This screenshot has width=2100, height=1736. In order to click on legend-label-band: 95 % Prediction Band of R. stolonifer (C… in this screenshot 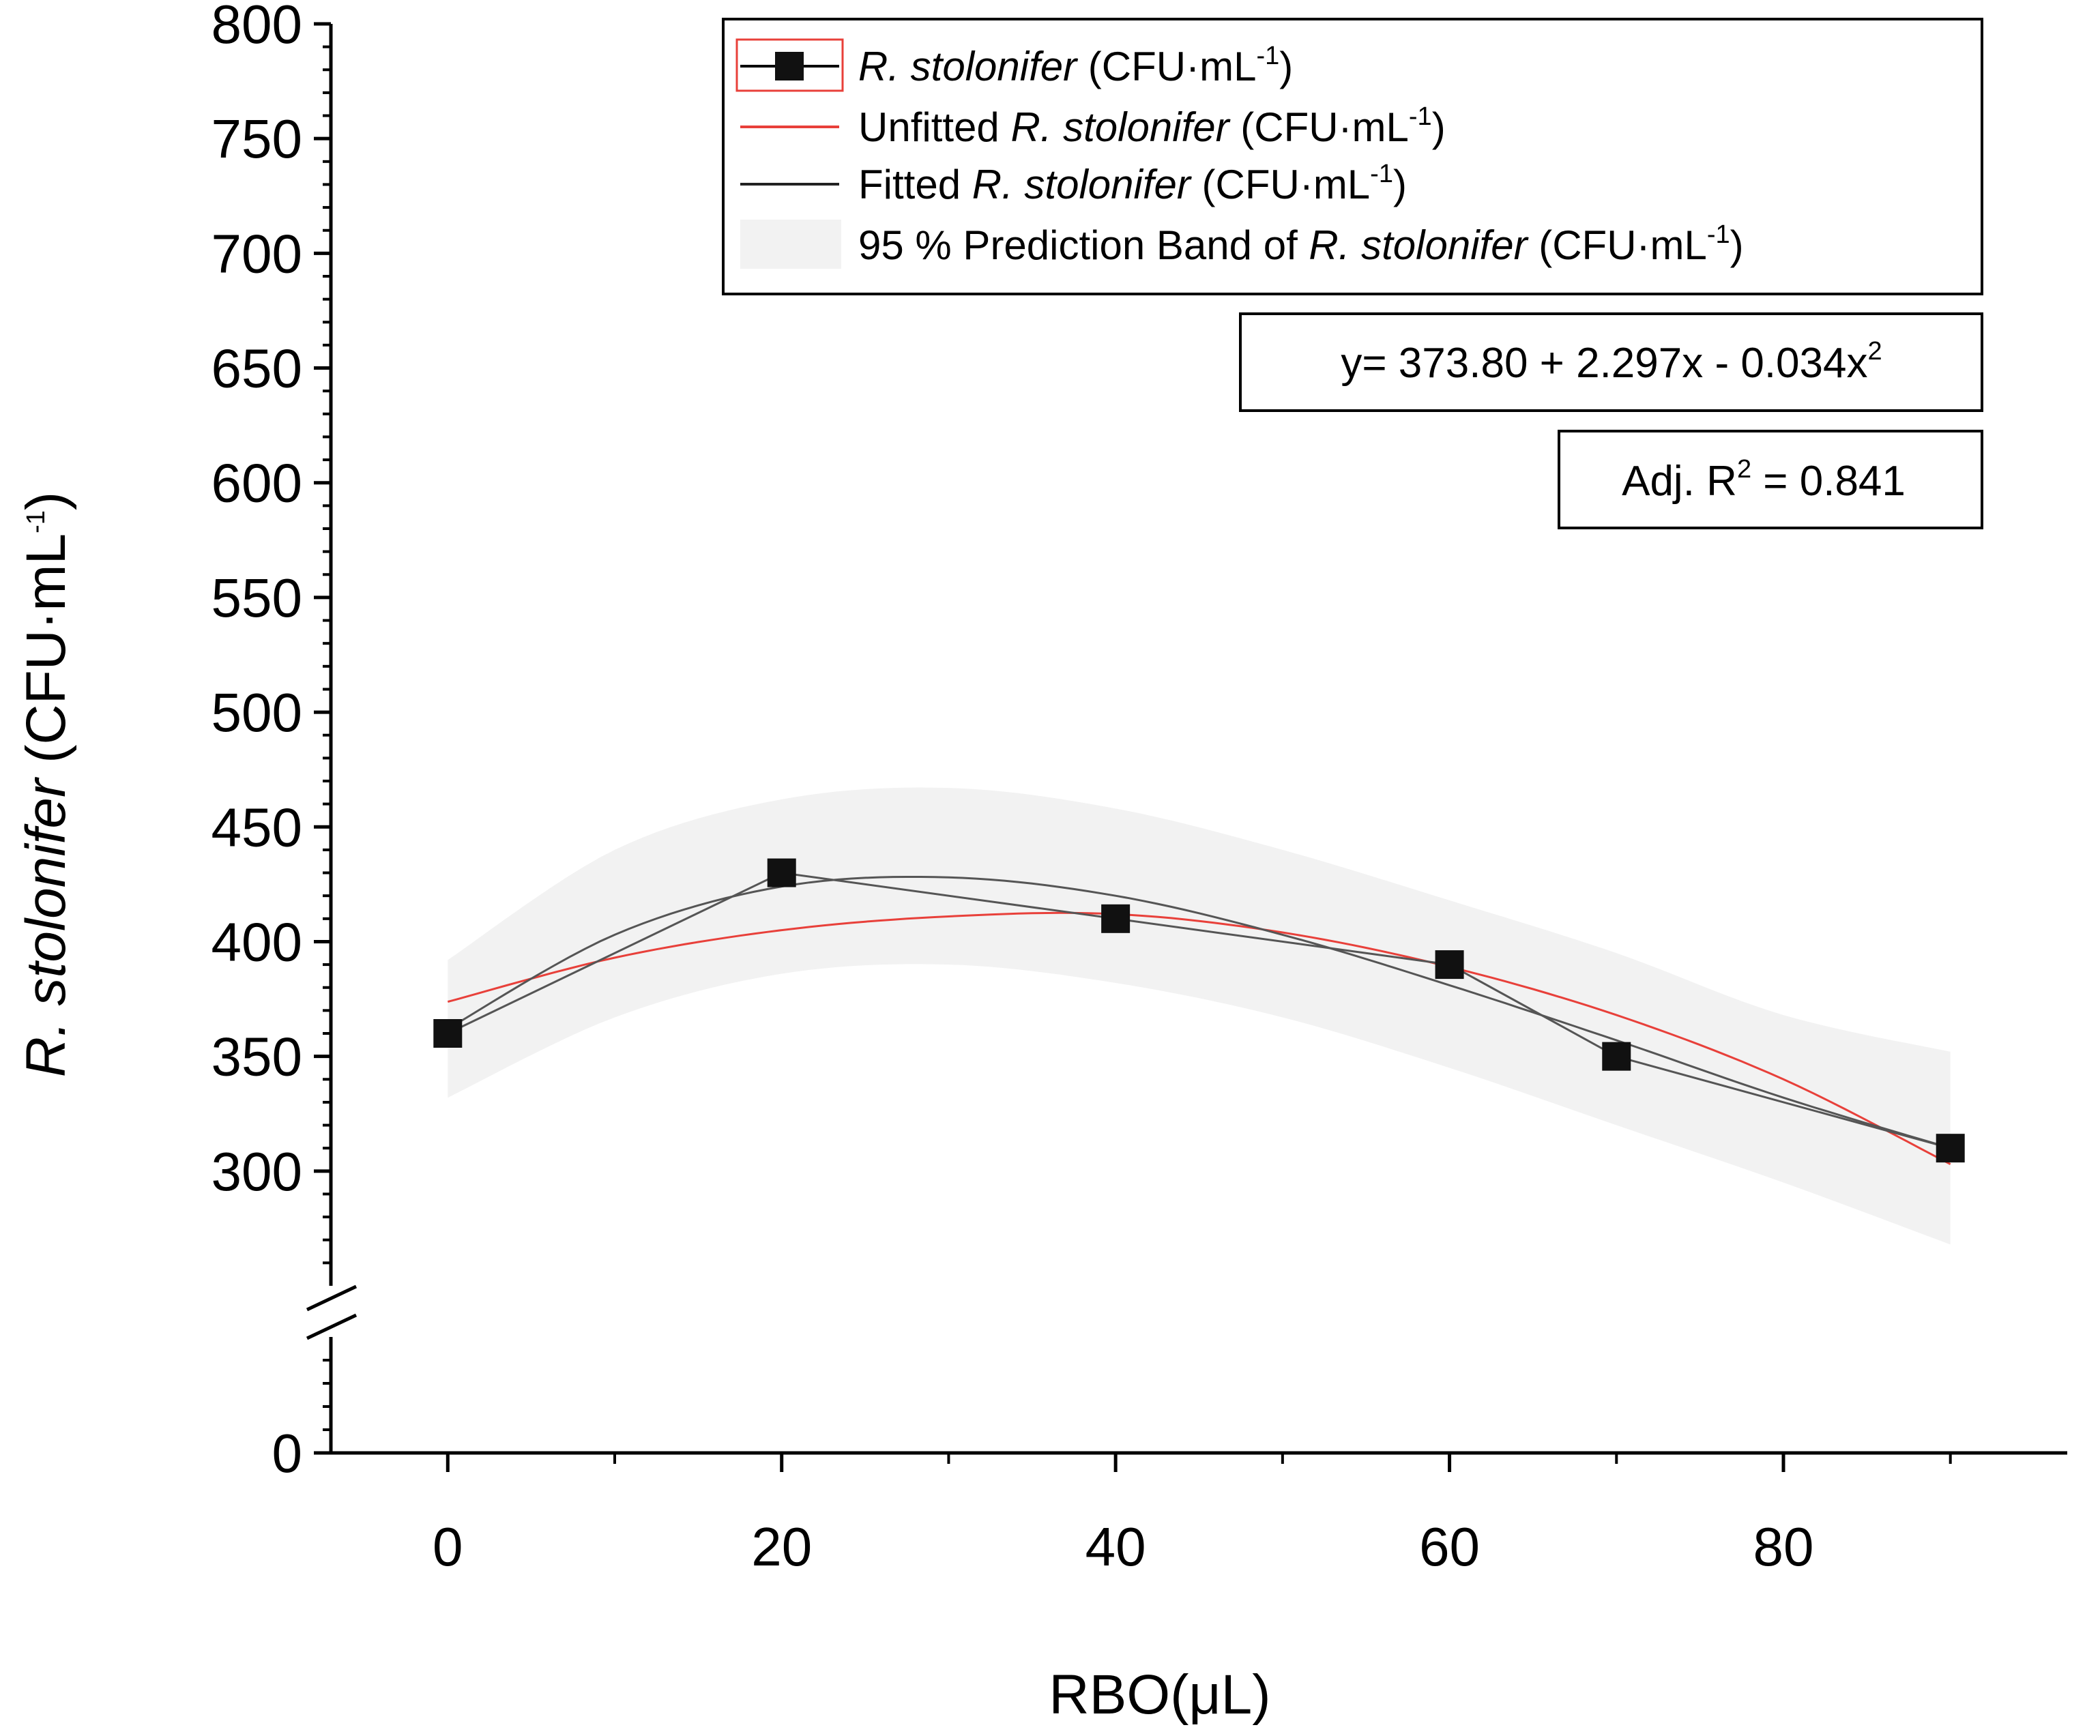, I will do `click(1301, 244)`.